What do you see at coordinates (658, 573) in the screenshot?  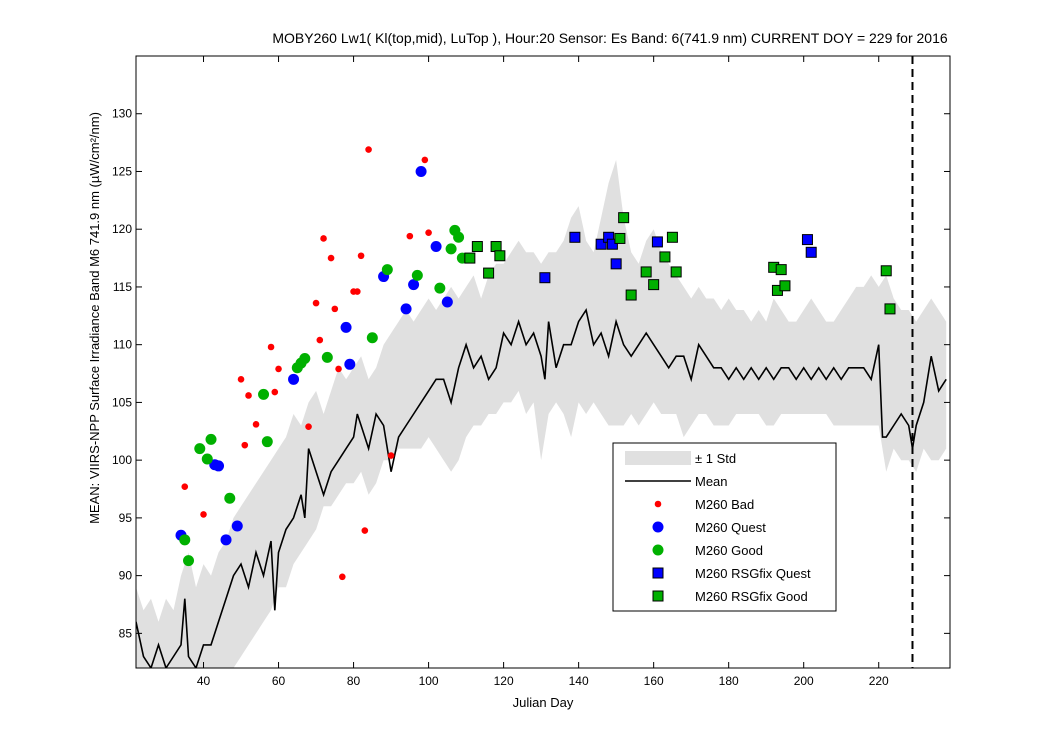 I see `legend-swatch-rsgfix-quest` at bounding box center [658, 573].